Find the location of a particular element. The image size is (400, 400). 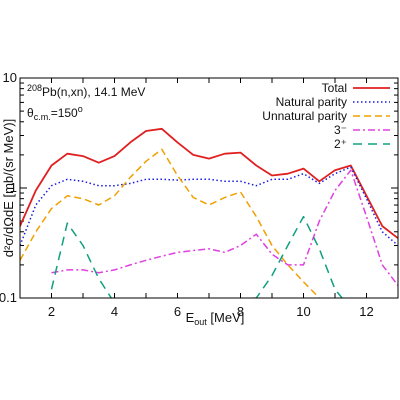

annotation-angle: θc.m.=150o is located at coordinates (55, 113).